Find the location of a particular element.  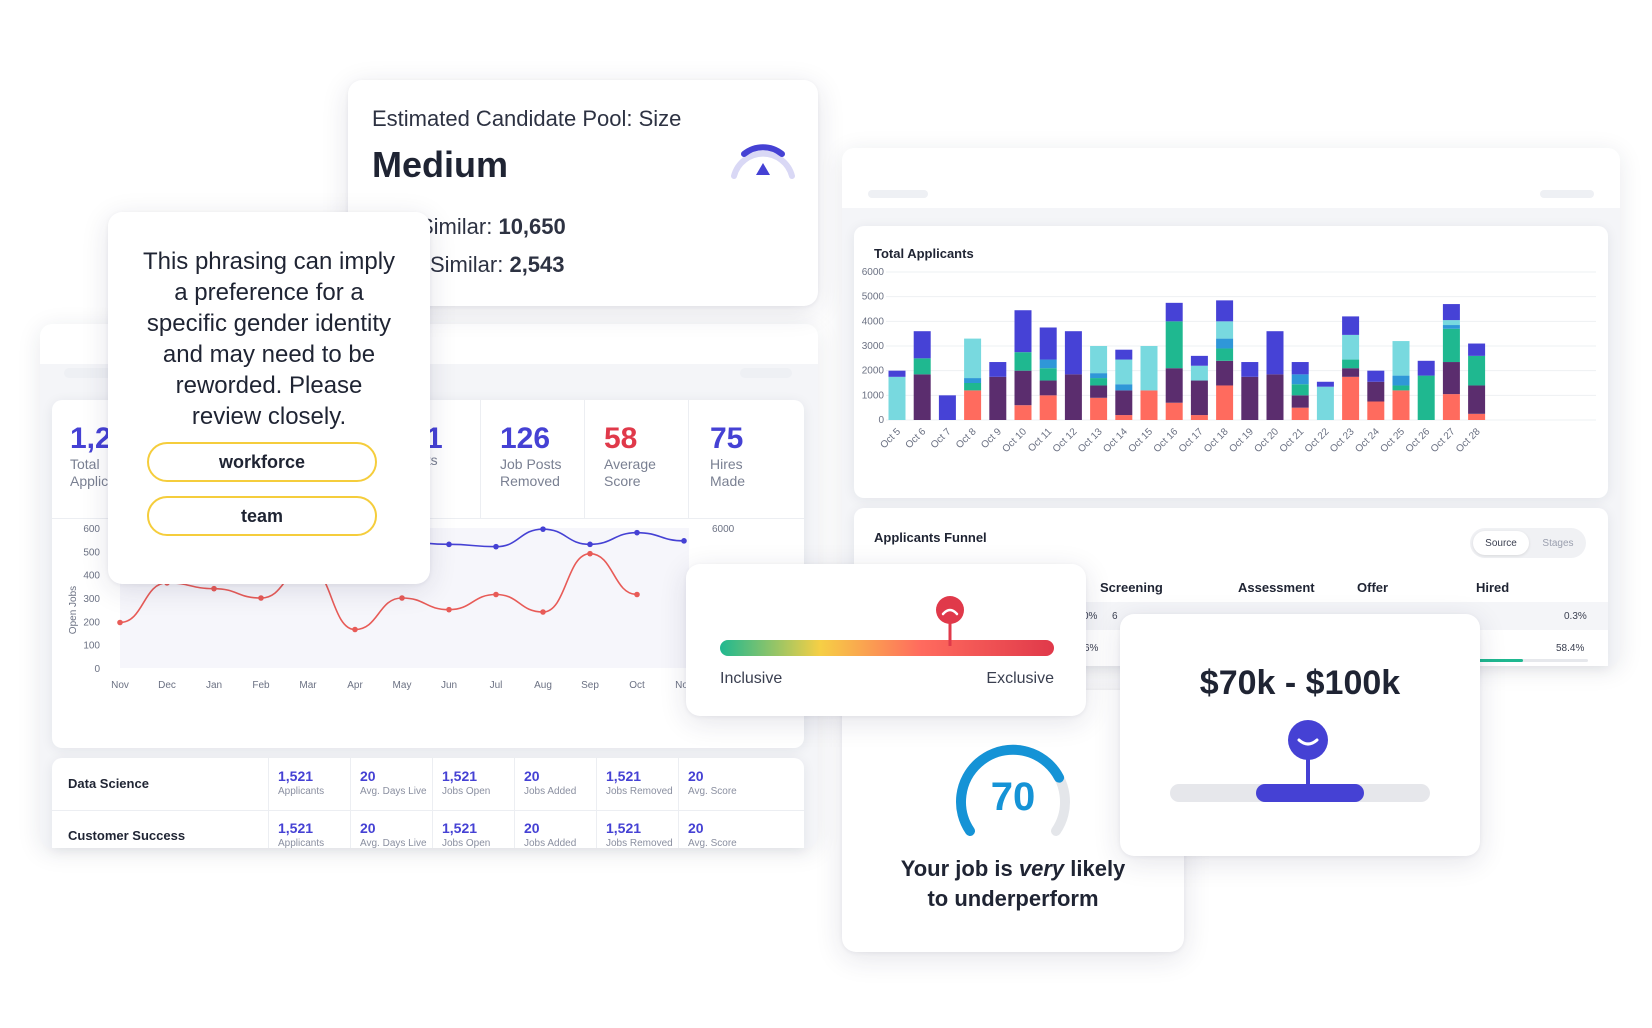

flagged-word-team: team is located at coordinates (262, 516).